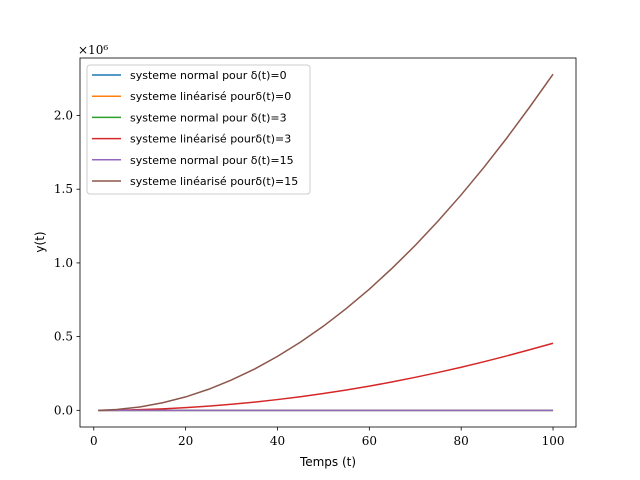 This screenshot has height=480, width=640. Describe the element at coordinates (94, 441) in the screenshot. I see `x-tick-label: 0` at that location.